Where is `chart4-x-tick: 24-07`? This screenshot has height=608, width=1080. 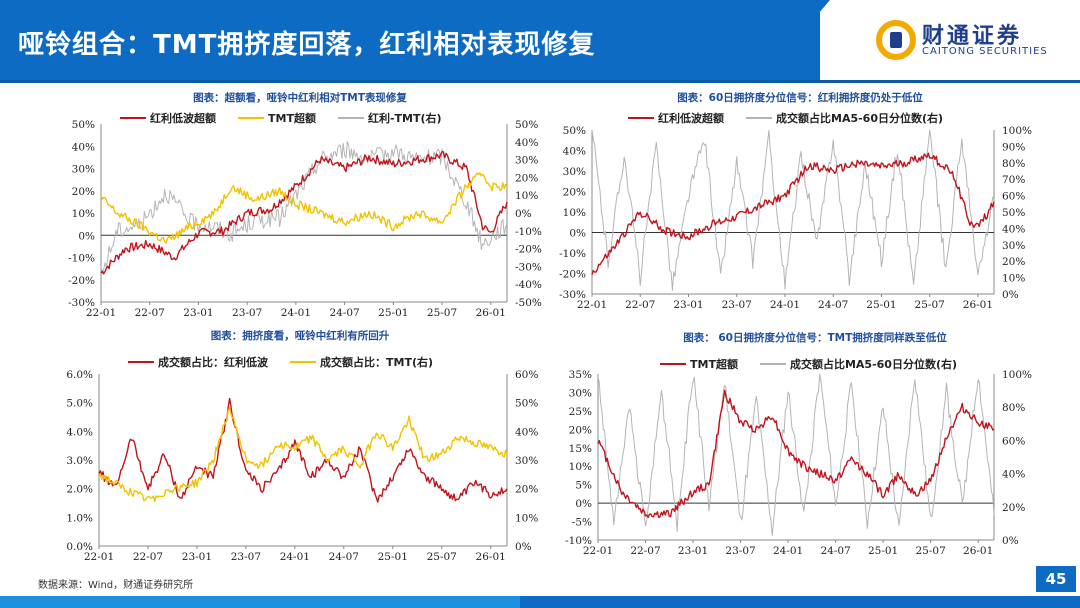 chart4-x-tick: 24-07 is located at coordinates (835, 551).